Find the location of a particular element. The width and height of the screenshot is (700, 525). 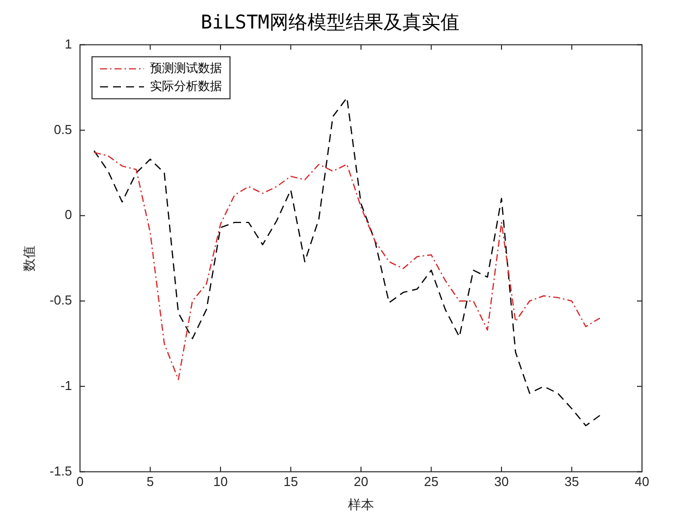

x-tick-label: 40 is located at coordinates (642, 482).